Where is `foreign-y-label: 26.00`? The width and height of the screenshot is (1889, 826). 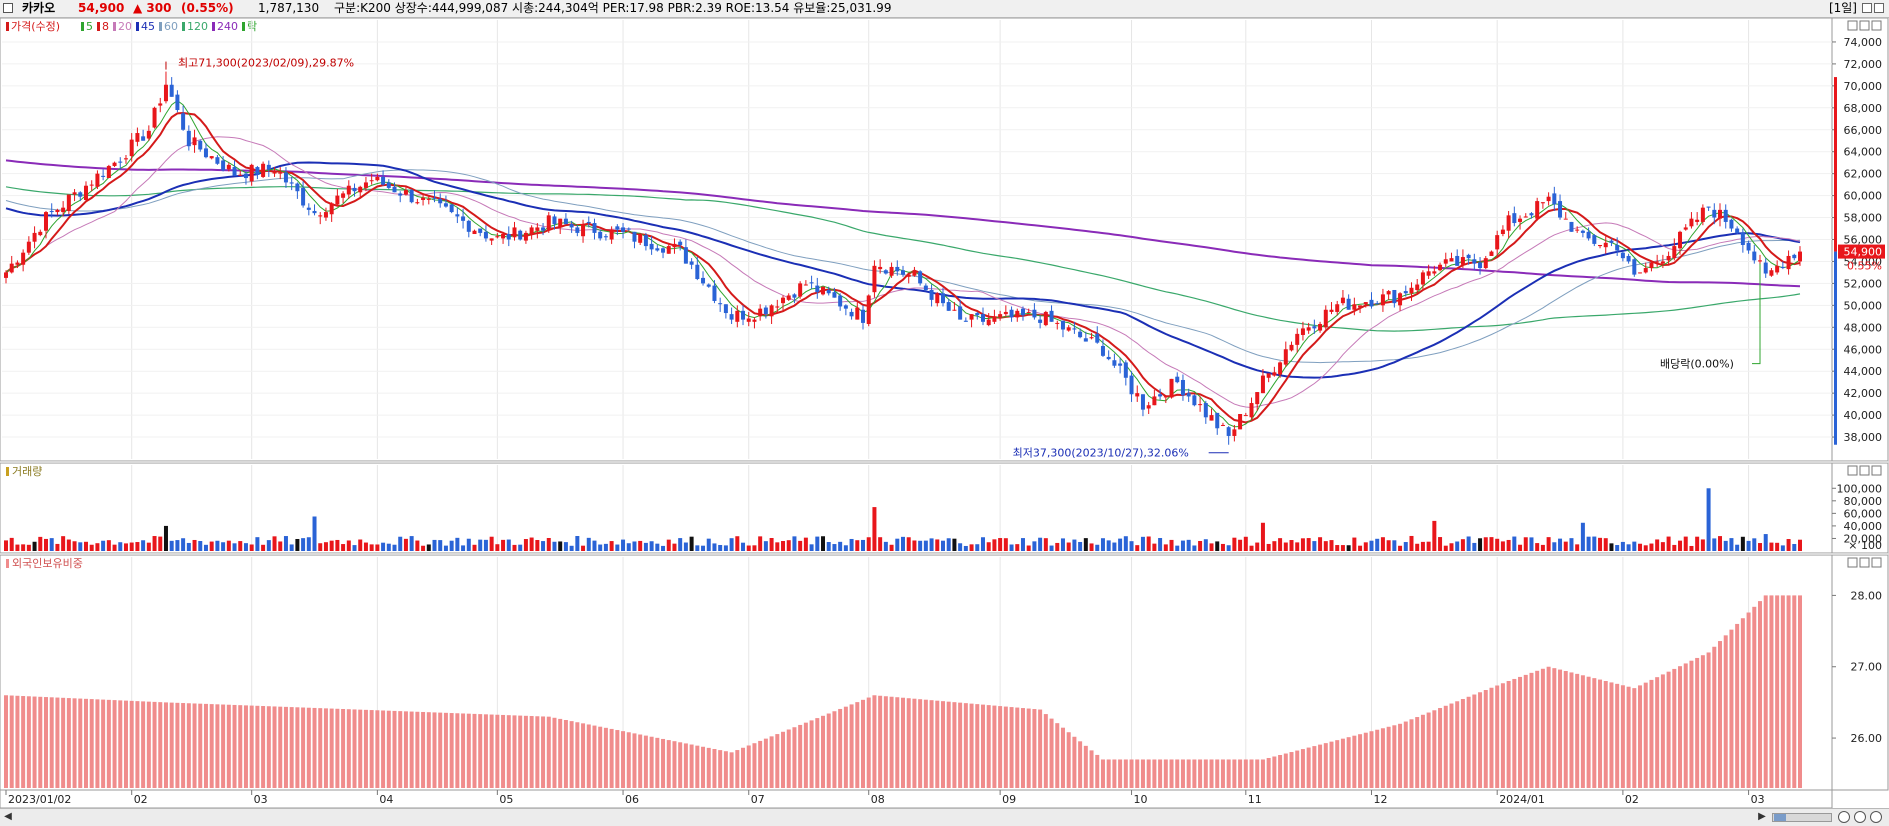
foreign-y-label: 26.00 is located at coordinates (1867, 738).